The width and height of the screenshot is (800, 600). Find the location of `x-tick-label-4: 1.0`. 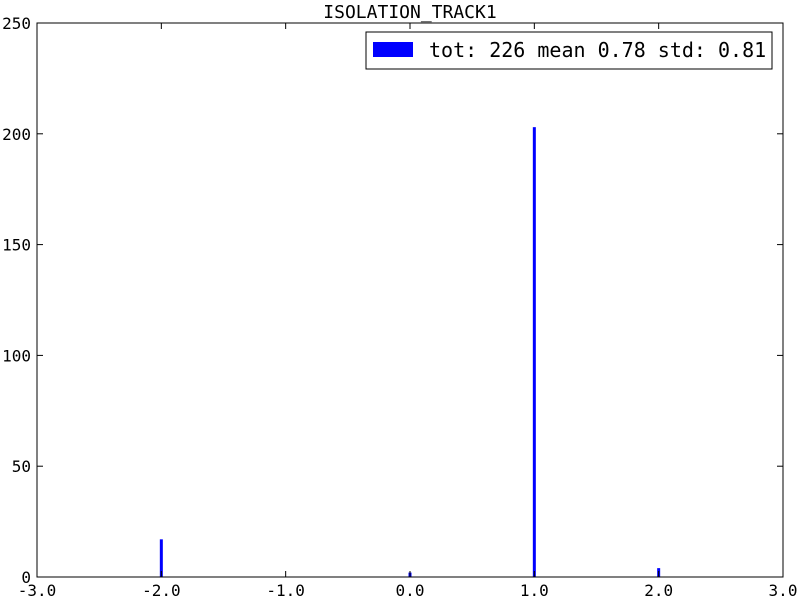

x-tick-label-4: 1.0 is located at coordinates (534, 590).